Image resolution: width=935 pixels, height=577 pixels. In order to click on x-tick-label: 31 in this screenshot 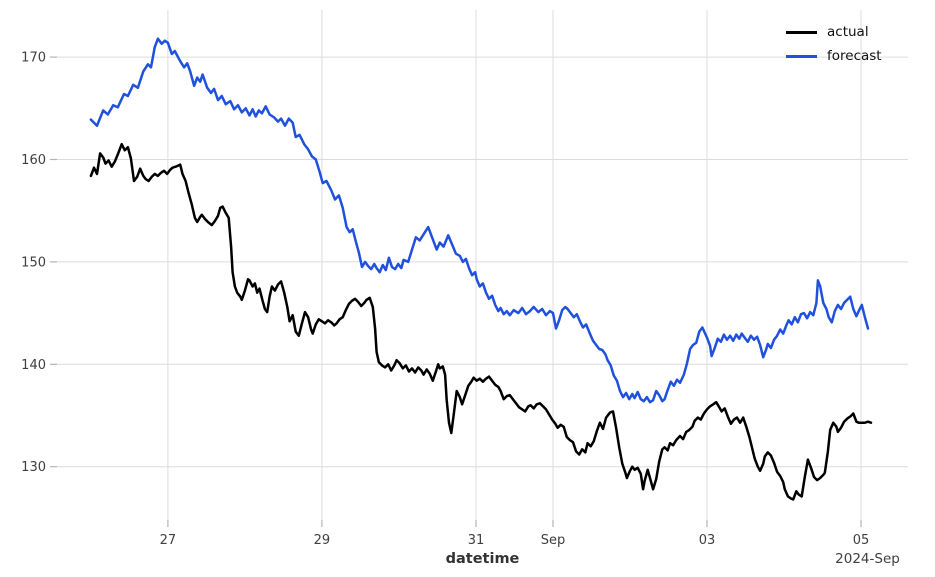, I will do `click(476, 540)`.